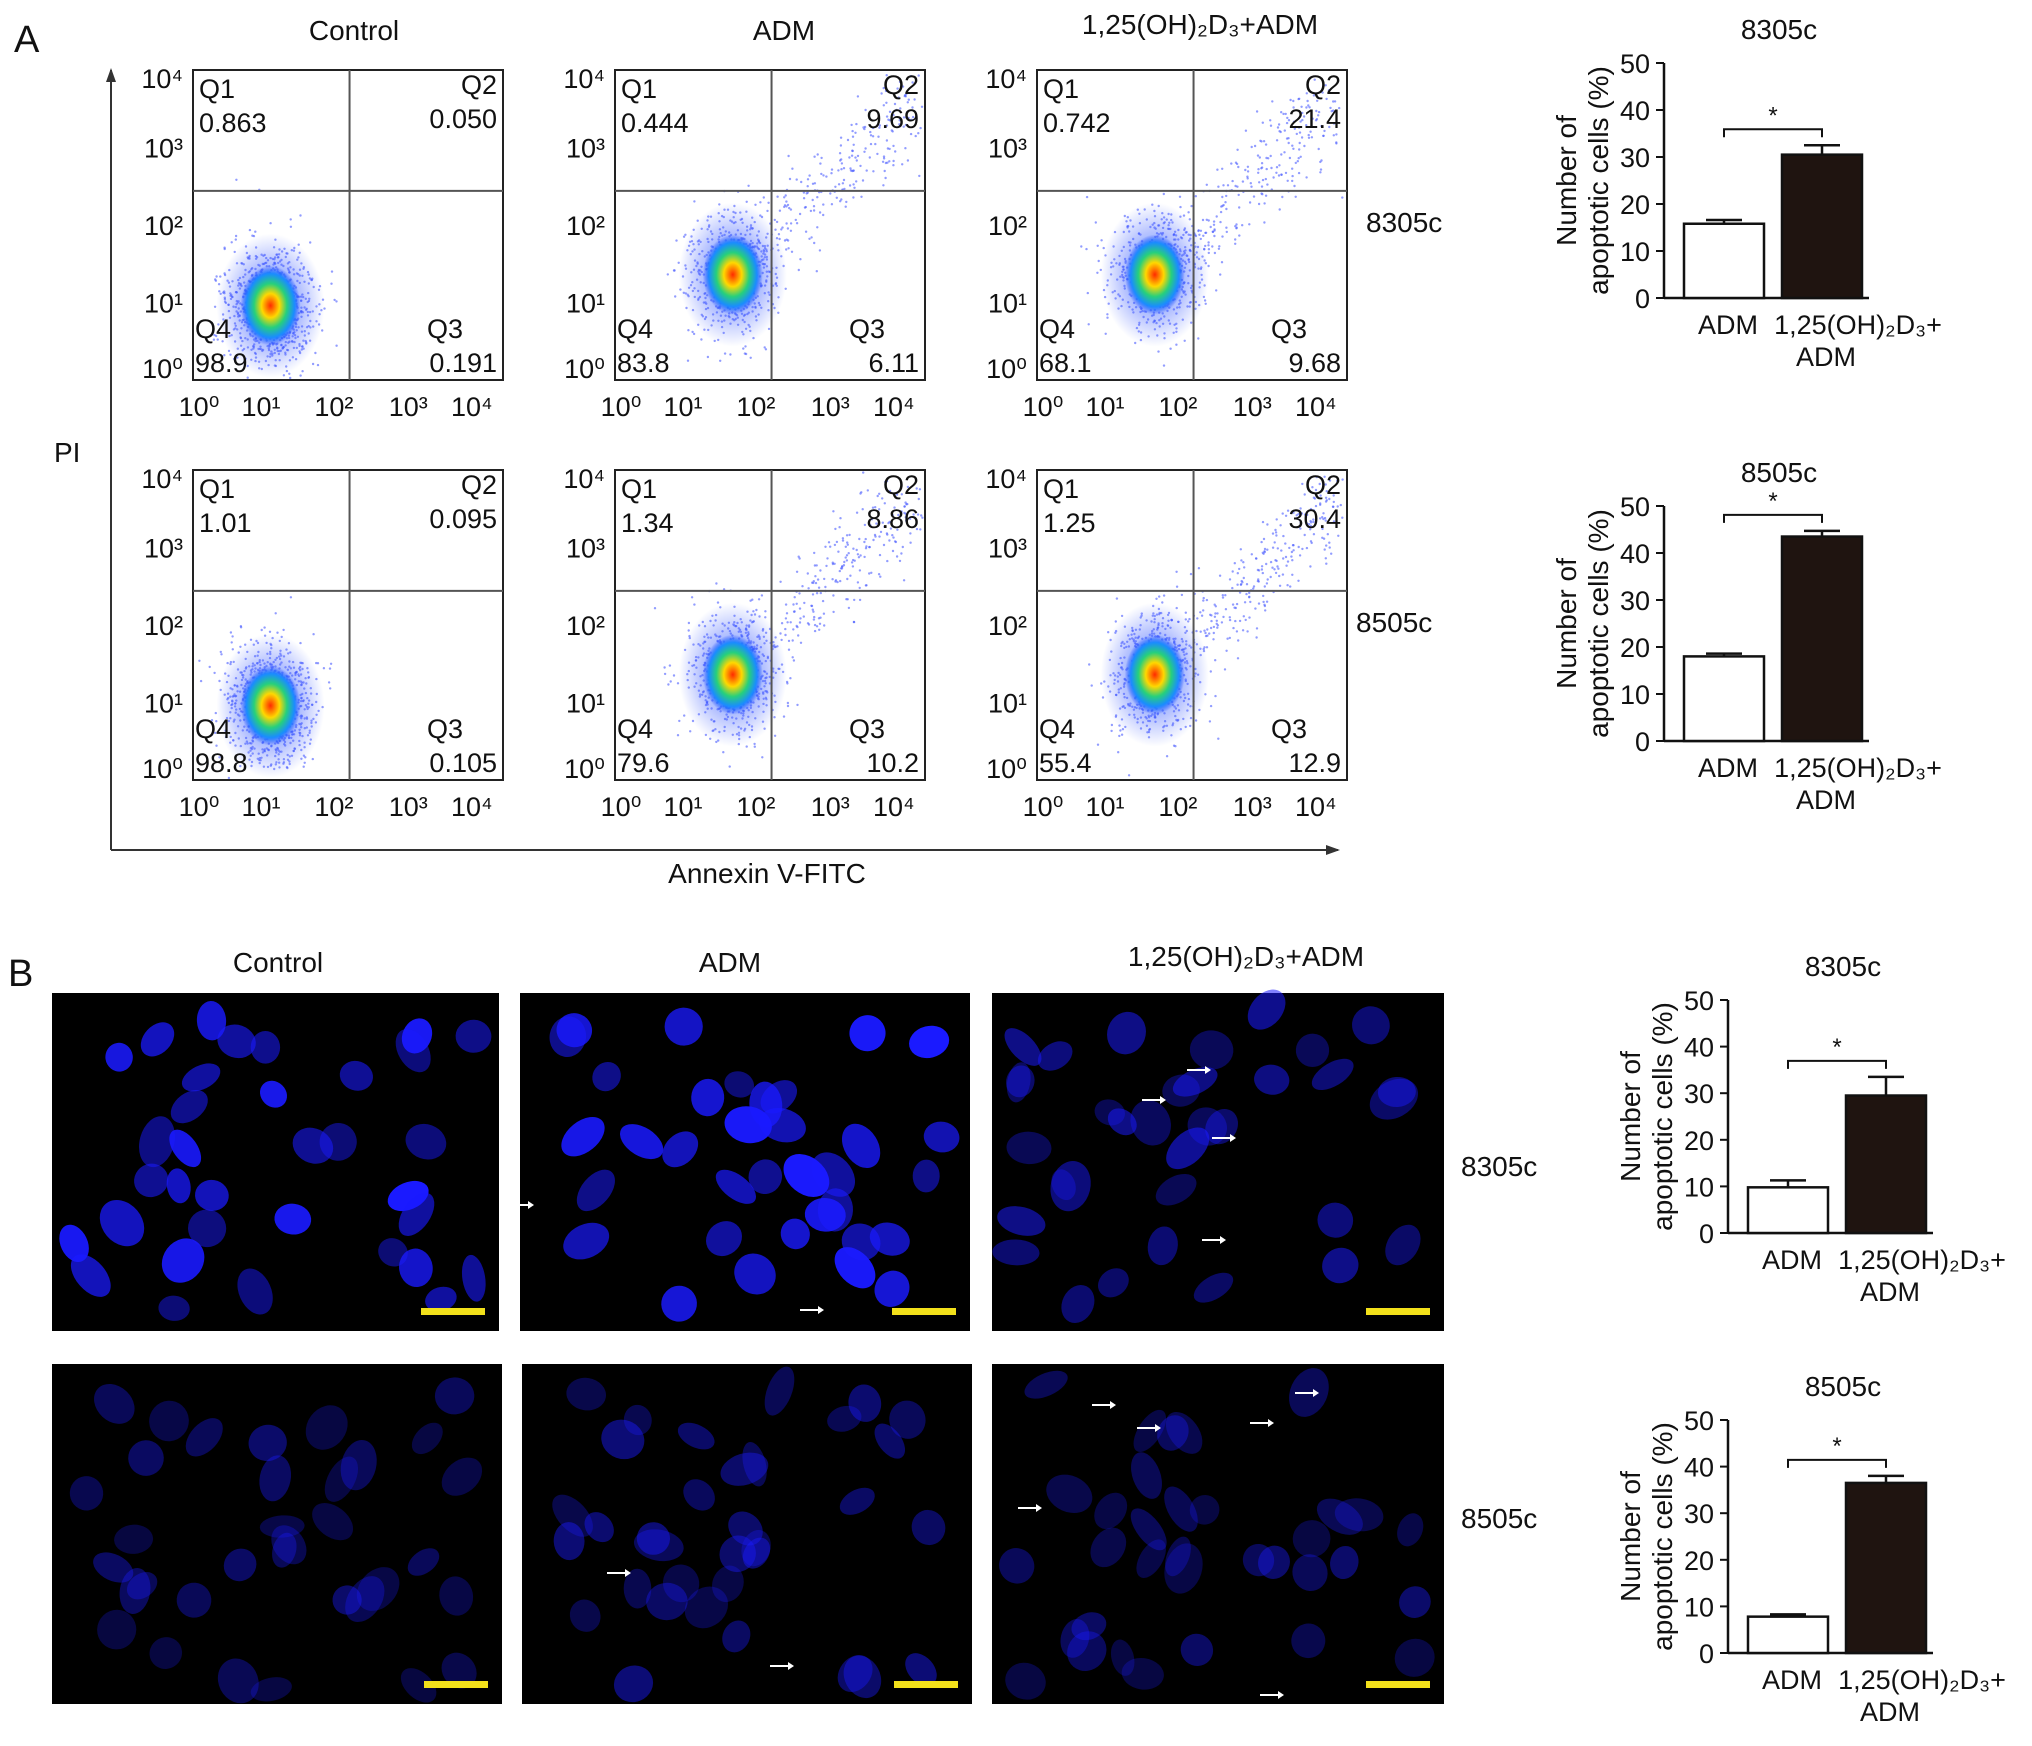 The width and height of the screenshot is (2032, 1746). I want to click on q1-value: 1.01, so click(225, 523).